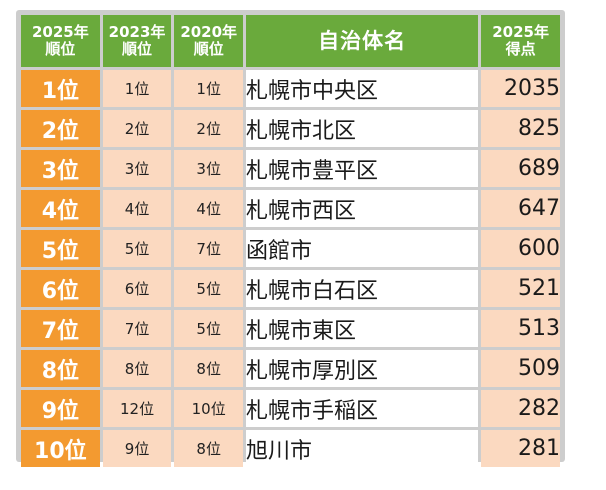 The height and width of the screenshot is (490, 606). What do you see at coordinates (137, 208) in the screenshot?
I see `rank-2023-cell: 4位` at bounding box center [137, 208].